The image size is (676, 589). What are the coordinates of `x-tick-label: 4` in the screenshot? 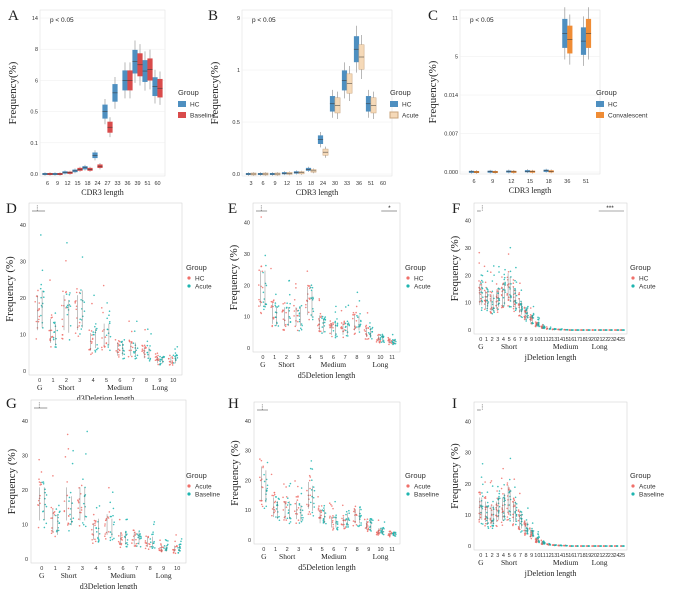 It's located at (95, 569).